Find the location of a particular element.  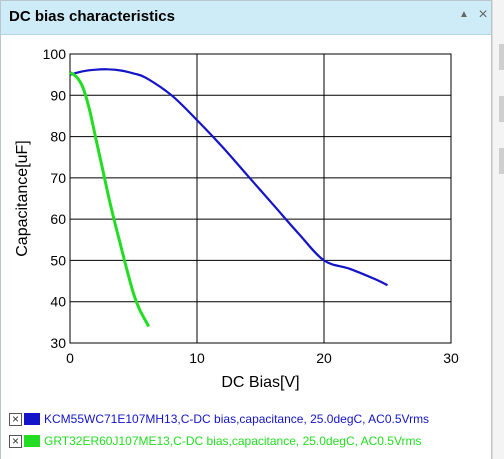

y-tick-label: 40 is located at coordinates (58, 302).